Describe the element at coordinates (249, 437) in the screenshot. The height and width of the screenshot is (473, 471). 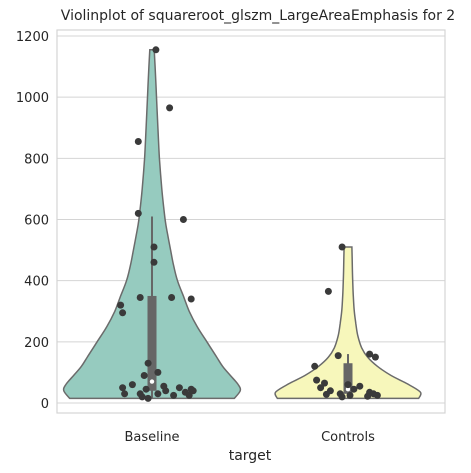
I see `x-tick-labels: Baseline Controls` at that location.